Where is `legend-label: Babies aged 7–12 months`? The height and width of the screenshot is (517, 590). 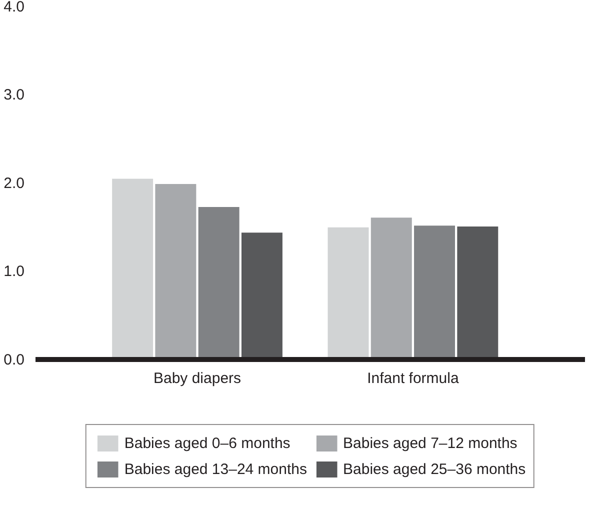
legend-label: Babies aged 7–12 months is located at coordinates (430, 443).